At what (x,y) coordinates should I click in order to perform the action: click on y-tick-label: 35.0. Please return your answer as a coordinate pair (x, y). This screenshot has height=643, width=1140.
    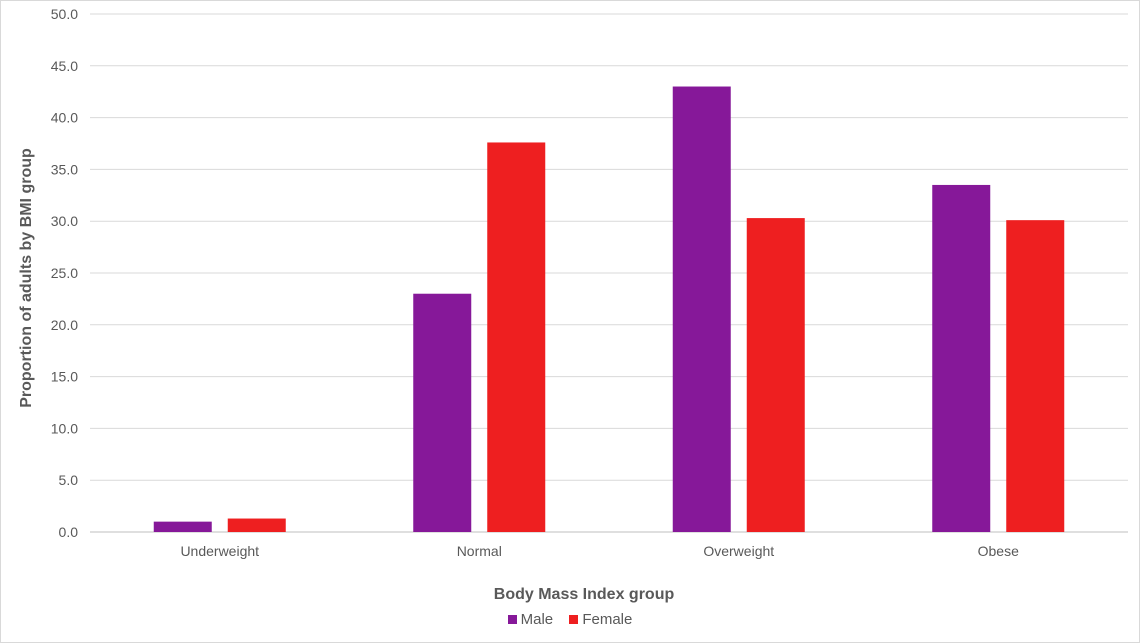
    Looking at the image, I should click on (64, 169).